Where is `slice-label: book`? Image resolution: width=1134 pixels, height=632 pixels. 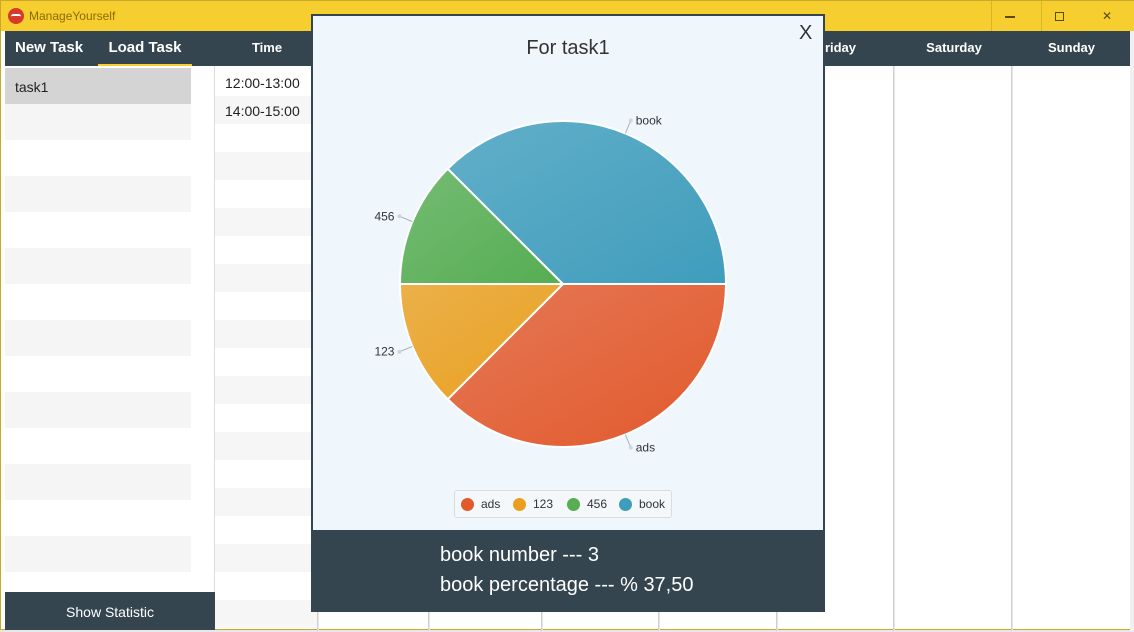 slice-label: book is located at coordinates (649, 120).